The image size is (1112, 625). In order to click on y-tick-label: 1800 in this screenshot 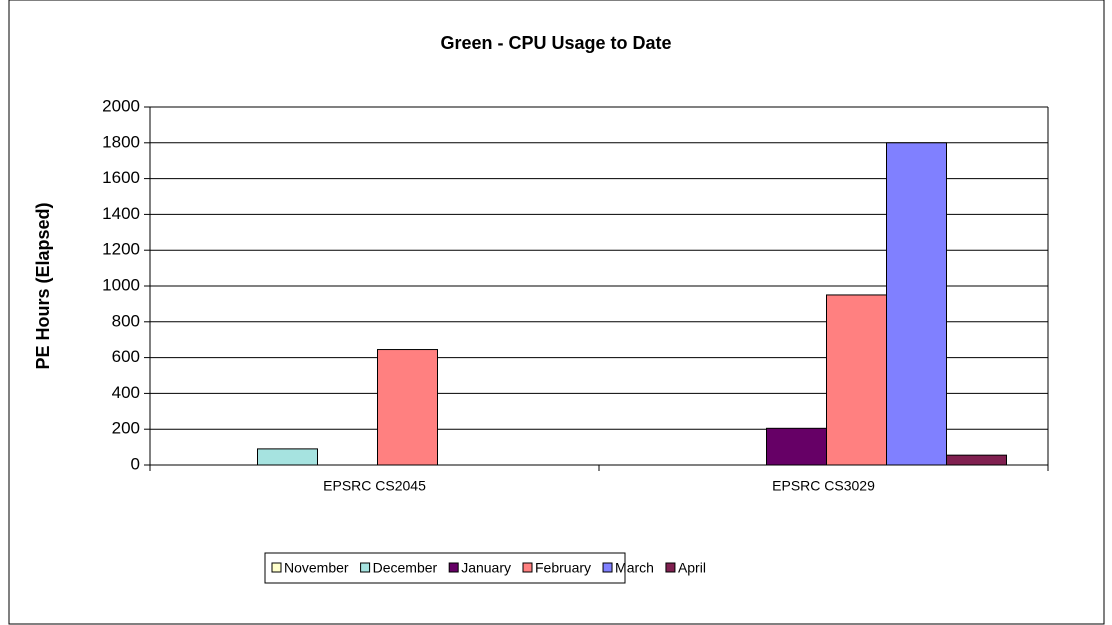, I will do `click(121, 141)`.